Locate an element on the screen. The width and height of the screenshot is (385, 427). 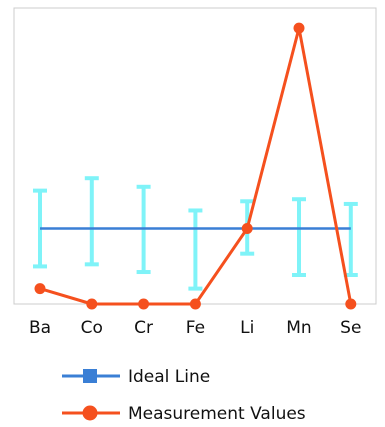
legend-marker-ideal-line is located at coordinates (90, 376).